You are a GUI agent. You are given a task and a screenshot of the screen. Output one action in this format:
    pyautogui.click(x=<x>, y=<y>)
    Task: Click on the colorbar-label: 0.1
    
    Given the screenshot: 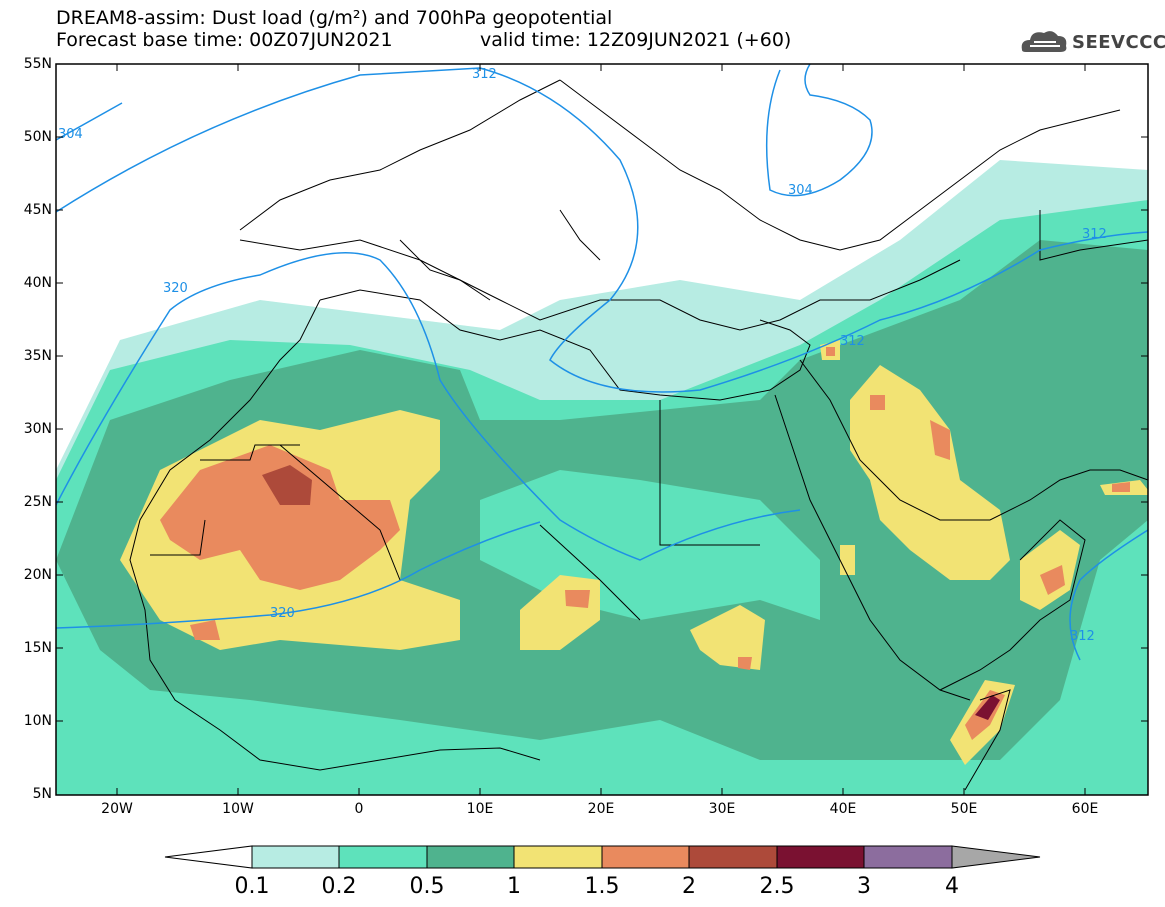 What is the action you would take?
    pyautogui.click(x=252, y=886)
    